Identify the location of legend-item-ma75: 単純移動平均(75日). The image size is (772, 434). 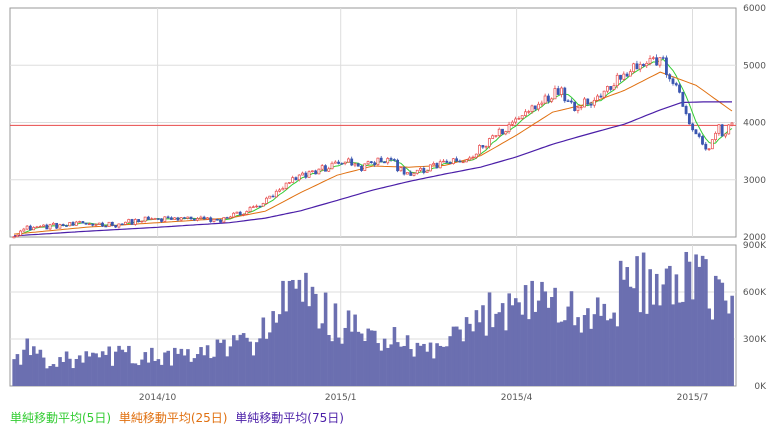
(289, 418).